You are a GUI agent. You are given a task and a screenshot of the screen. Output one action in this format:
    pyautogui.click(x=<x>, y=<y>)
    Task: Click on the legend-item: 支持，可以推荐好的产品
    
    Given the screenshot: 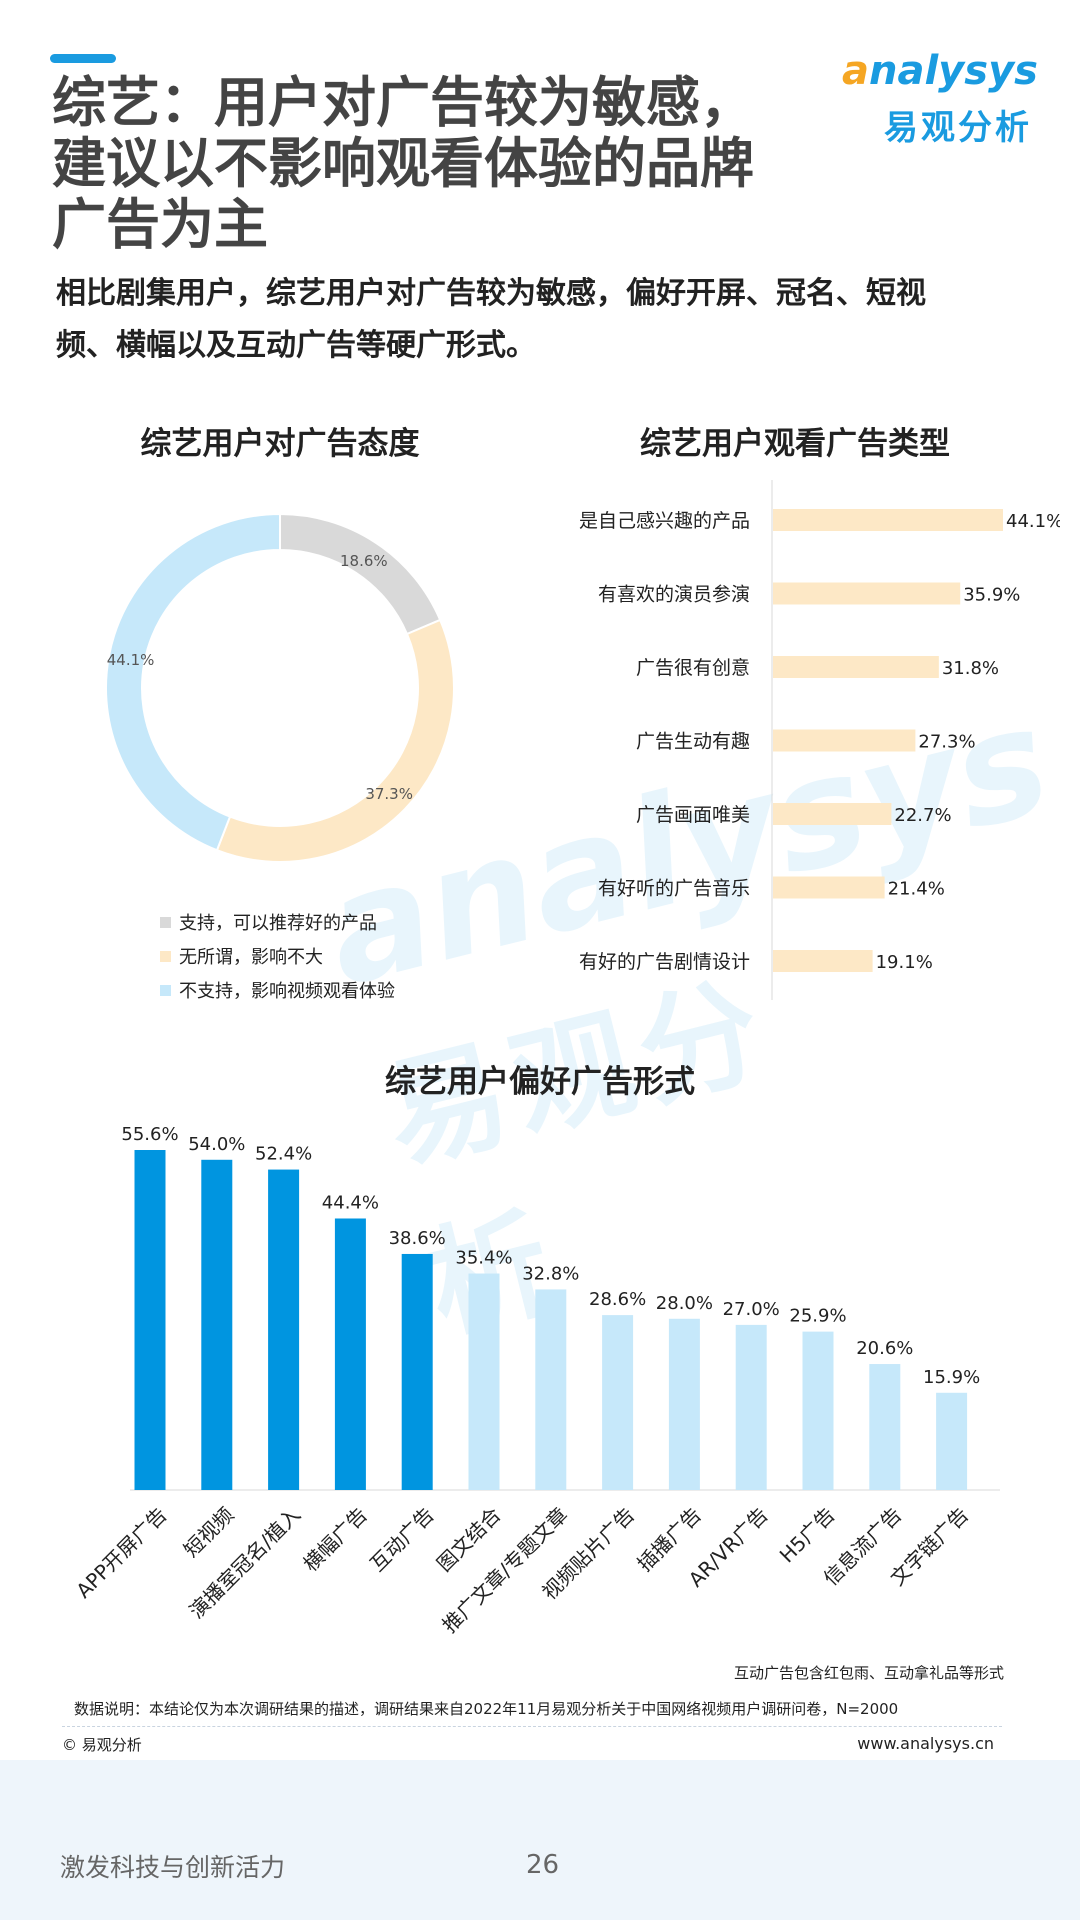 What is the action you would take?
    pyautogui.click(x=277, y=922)
    